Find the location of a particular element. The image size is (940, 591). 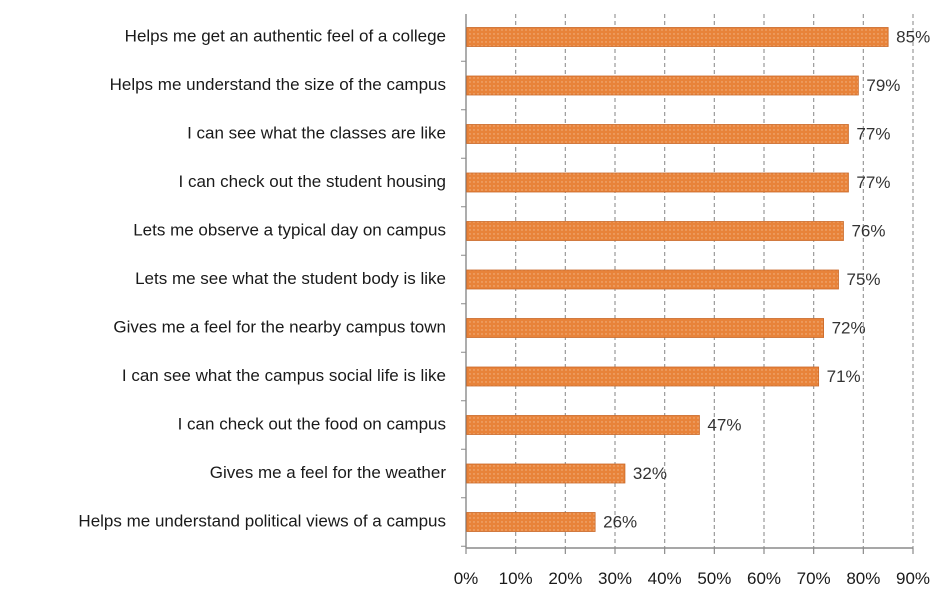

x-tick-label: 20% is located at coordinates (565, 578).